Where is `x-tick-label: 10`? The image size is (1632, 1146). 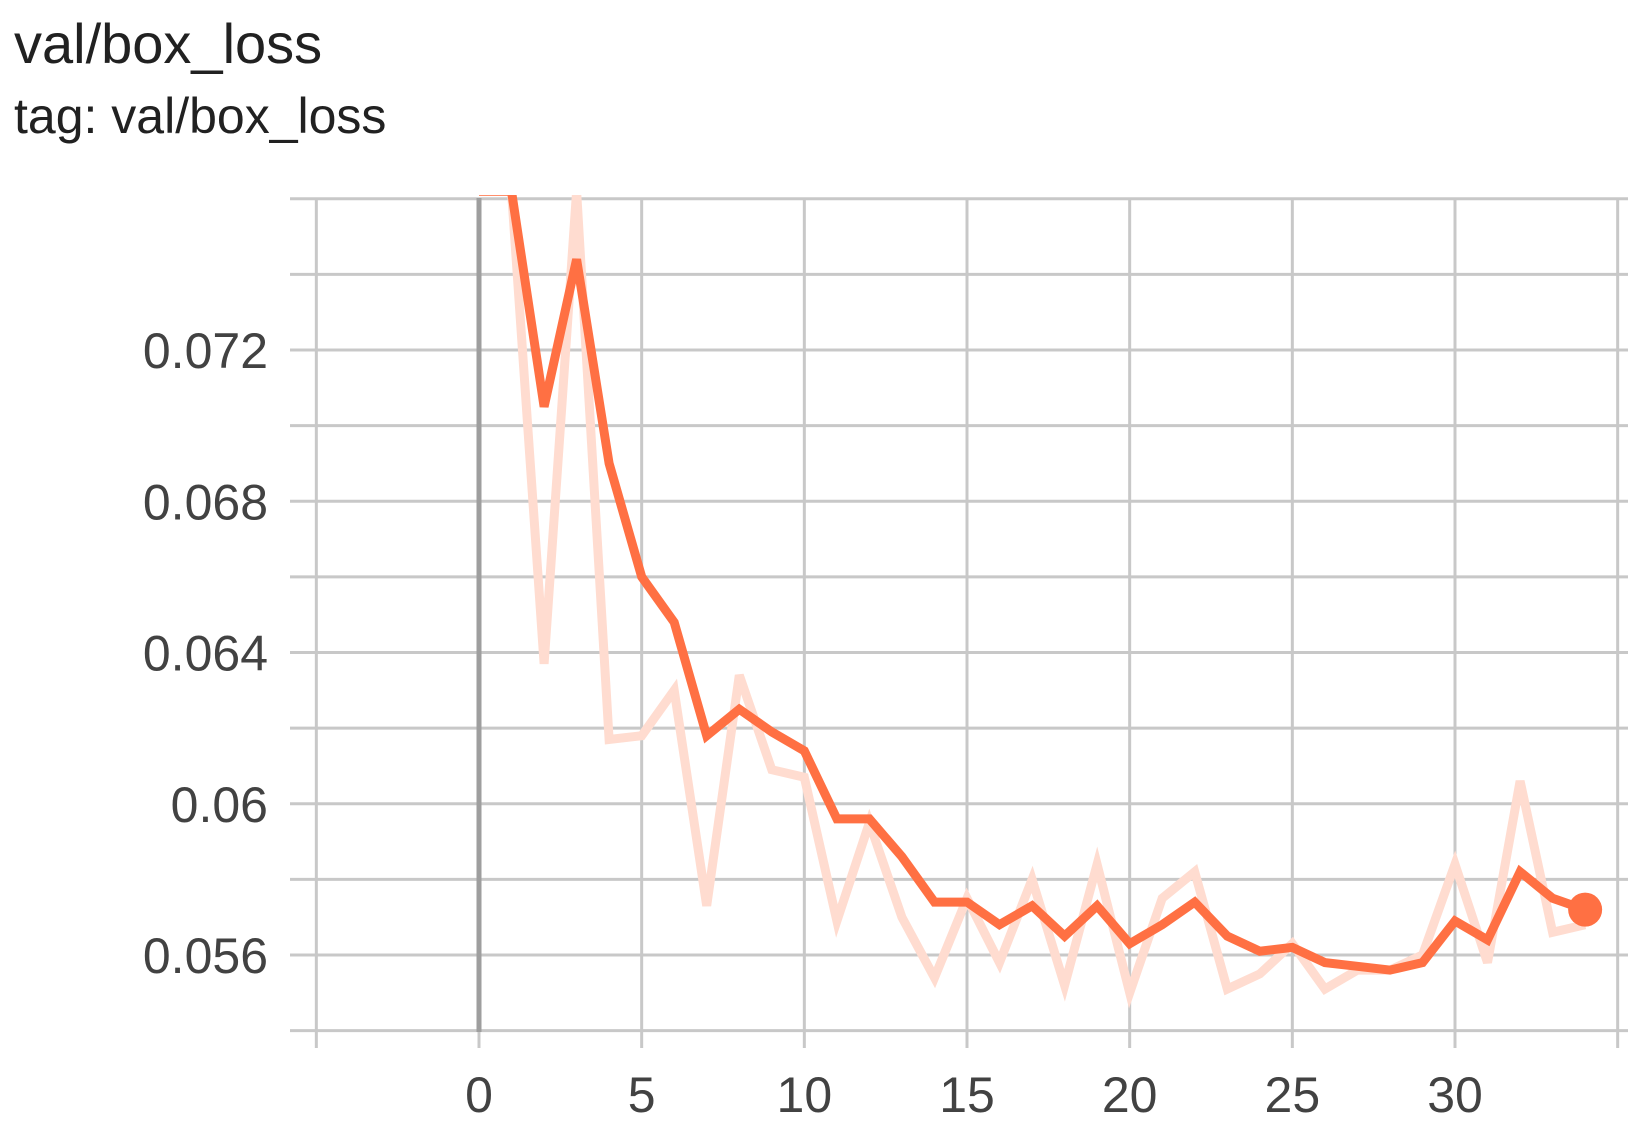
x-tick-label: 10 is located at coordinates (805, 1095).